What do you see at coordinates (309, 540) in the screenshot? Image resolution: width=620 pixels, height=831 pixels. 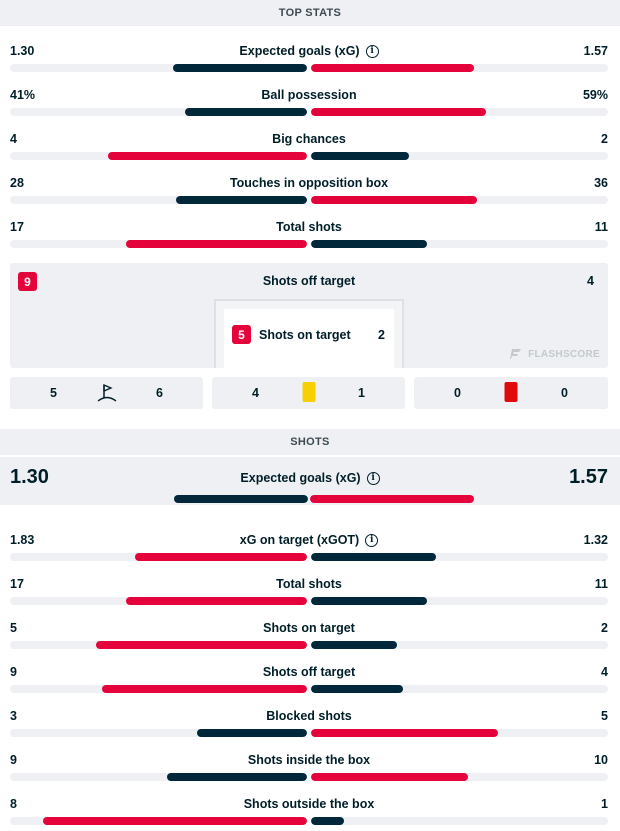 I see `stat-label: xG on target (xGOT) i` at bounding box center [309, 540].